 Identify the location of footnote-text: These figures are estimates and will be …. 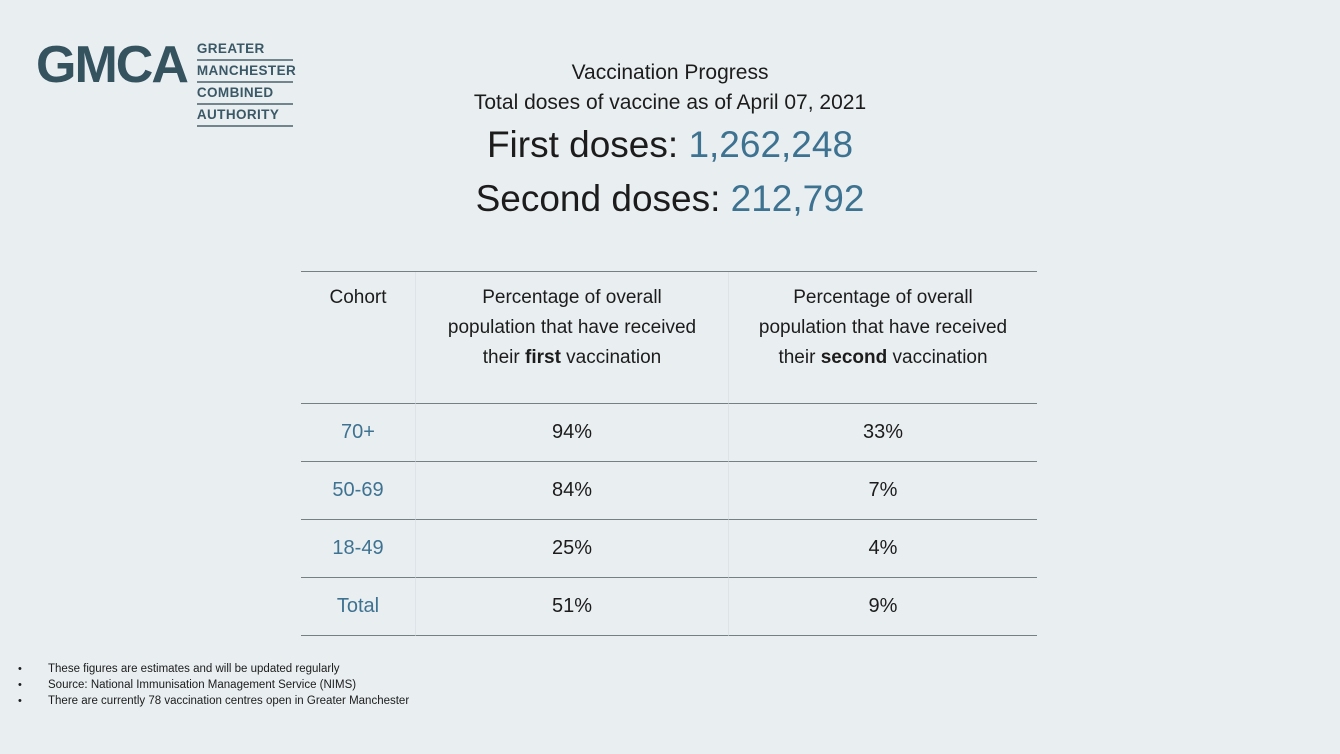
(194, 669).